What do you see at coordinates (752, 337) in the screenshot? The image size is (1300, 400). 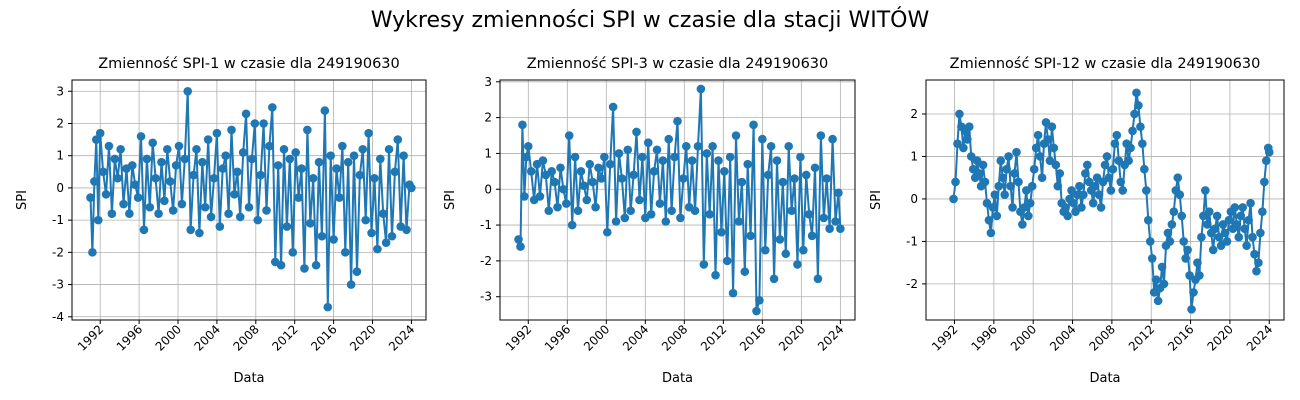 I see `x-tick-label: 2016` at bounding box center [752, 337].